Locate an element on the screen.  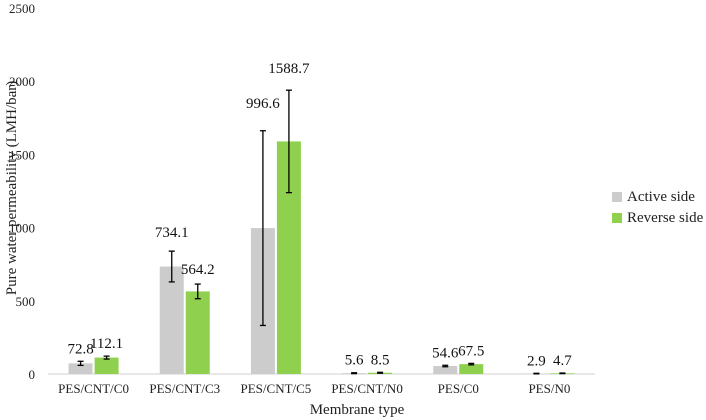
data-label: 67.5 is located at coordinates (471, 351).